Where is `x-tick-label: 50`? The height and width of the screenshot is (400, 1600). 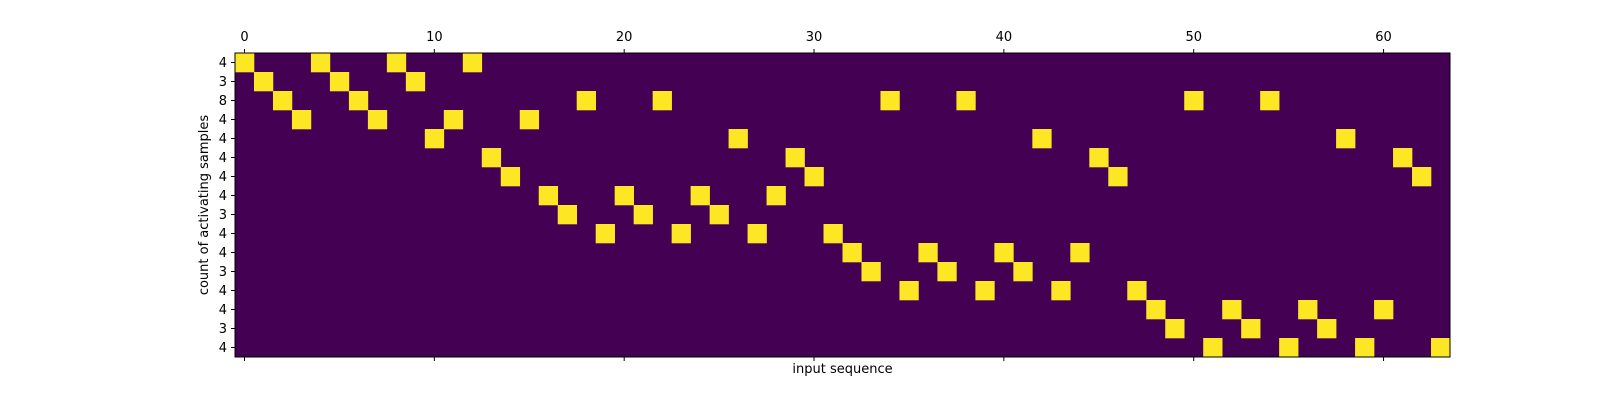 x-tick-label: 50 is located at coordinates (1193, 37).